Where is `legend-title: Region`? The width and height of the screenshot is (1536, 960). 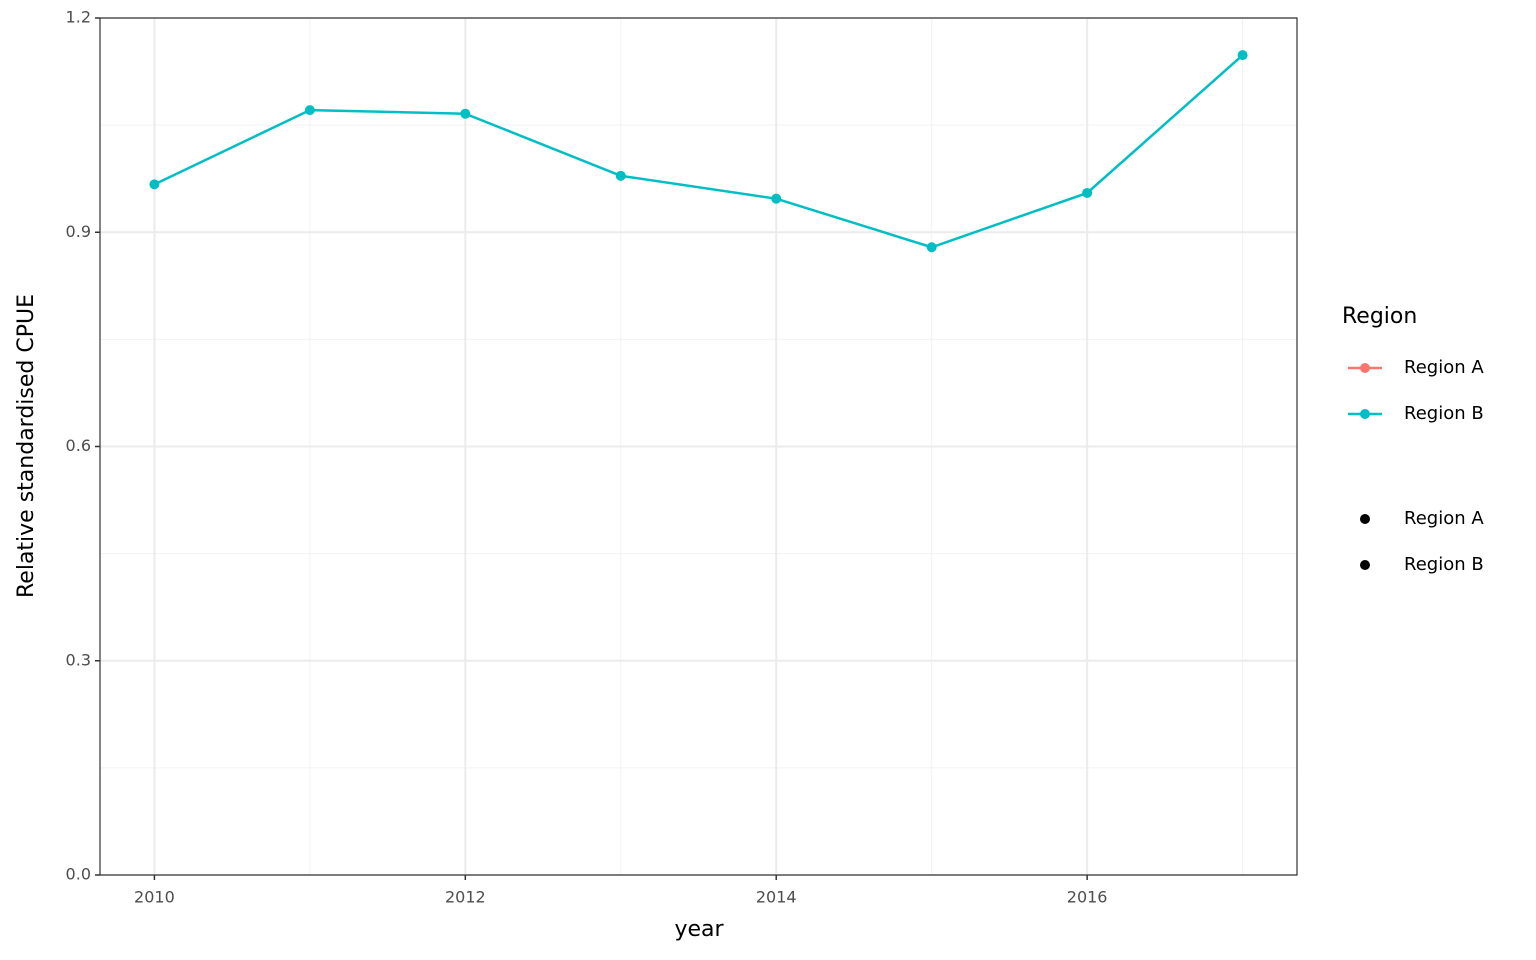 legend-title: Region is located at coordinates (1379, 316).